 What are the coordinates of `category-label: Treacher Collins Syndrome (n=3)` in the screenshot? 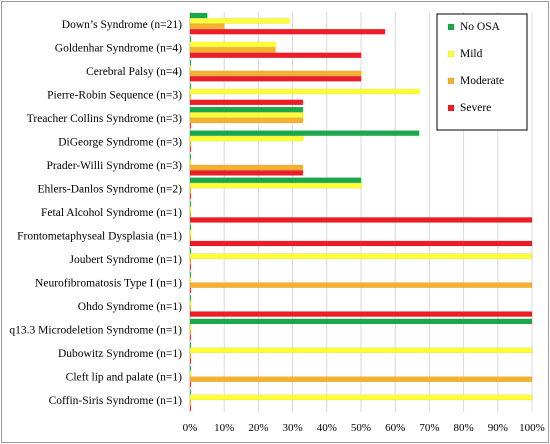 It's located at (104, 119).